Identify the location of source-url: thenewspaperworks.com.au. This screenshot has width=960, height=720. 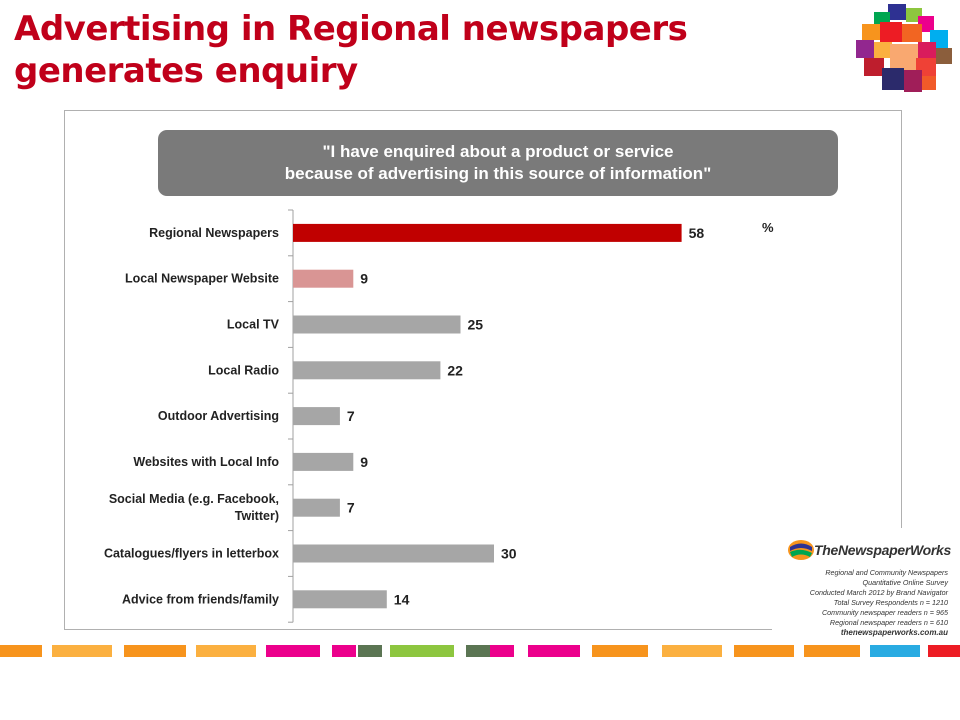
(894, 632).